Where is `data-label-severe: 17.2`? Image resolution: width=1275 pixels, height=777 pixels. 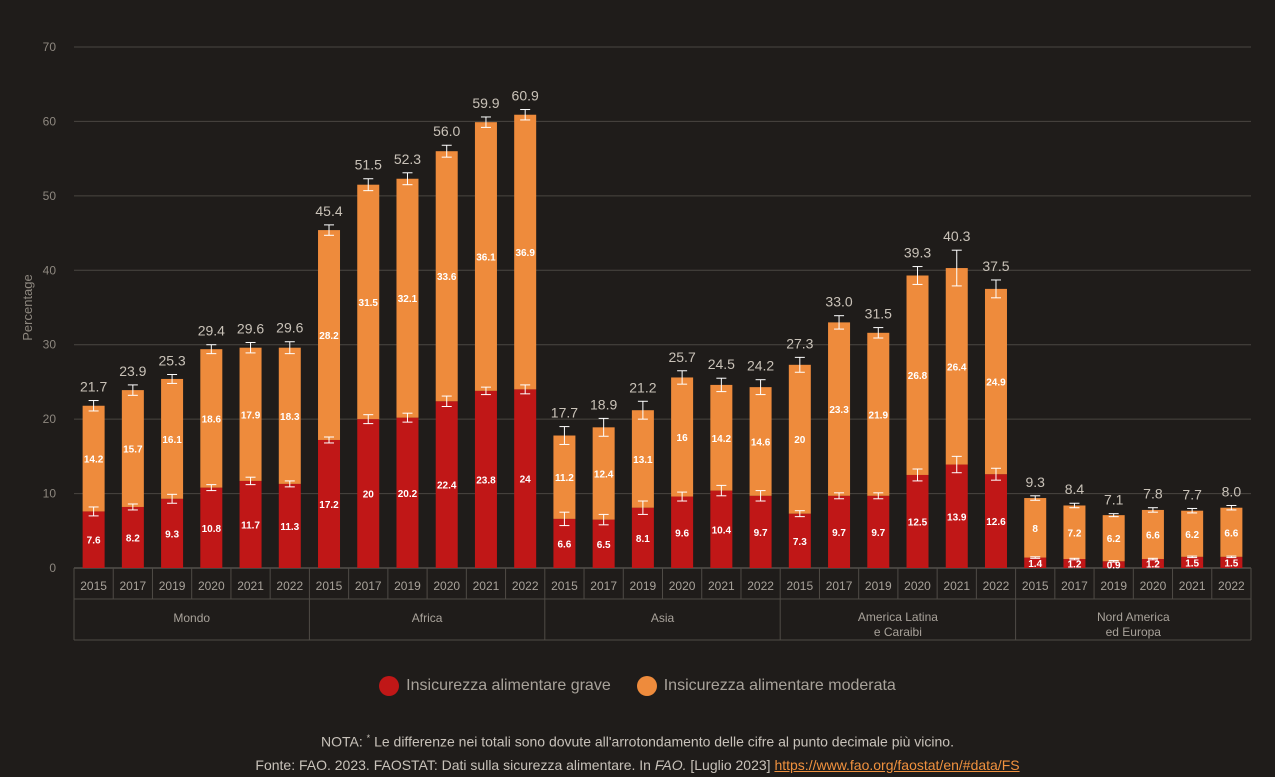 data-label-severe: 17.2 is located at coordinates (329, 505).